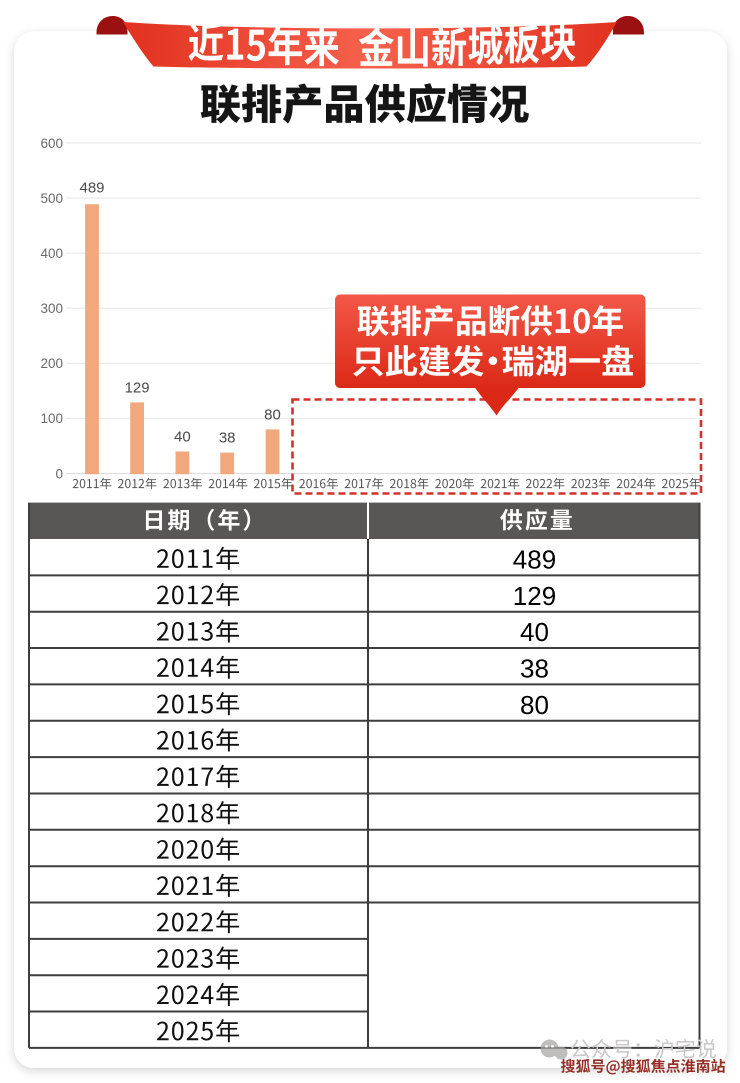 Image resolution: width=740 pixels, height=1083 pixels. What do you see at coordinates (51, 143) in the screenshot?
I see `svg-text: 600` at bounding box center [51, 143].